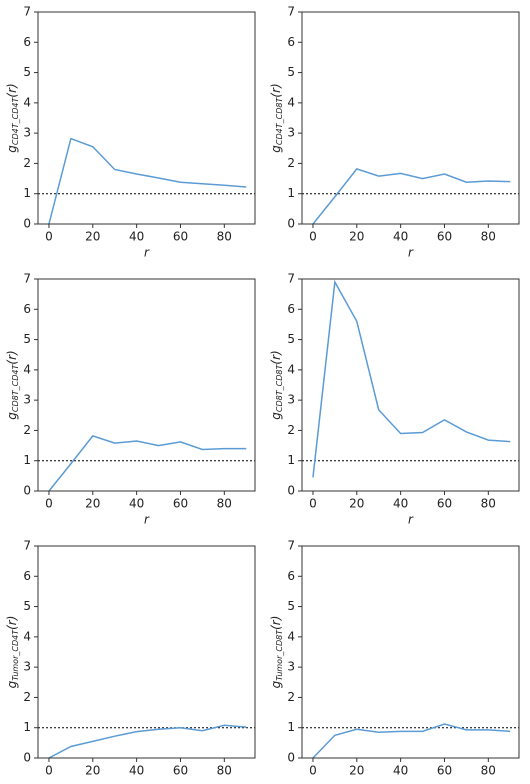 The height and width of the screenshot is (784, 530). Describe the element at coordinates (15, 121) in the screenshot. I see `y-axis-label-subscript: CD4T_CD4T` at that location.